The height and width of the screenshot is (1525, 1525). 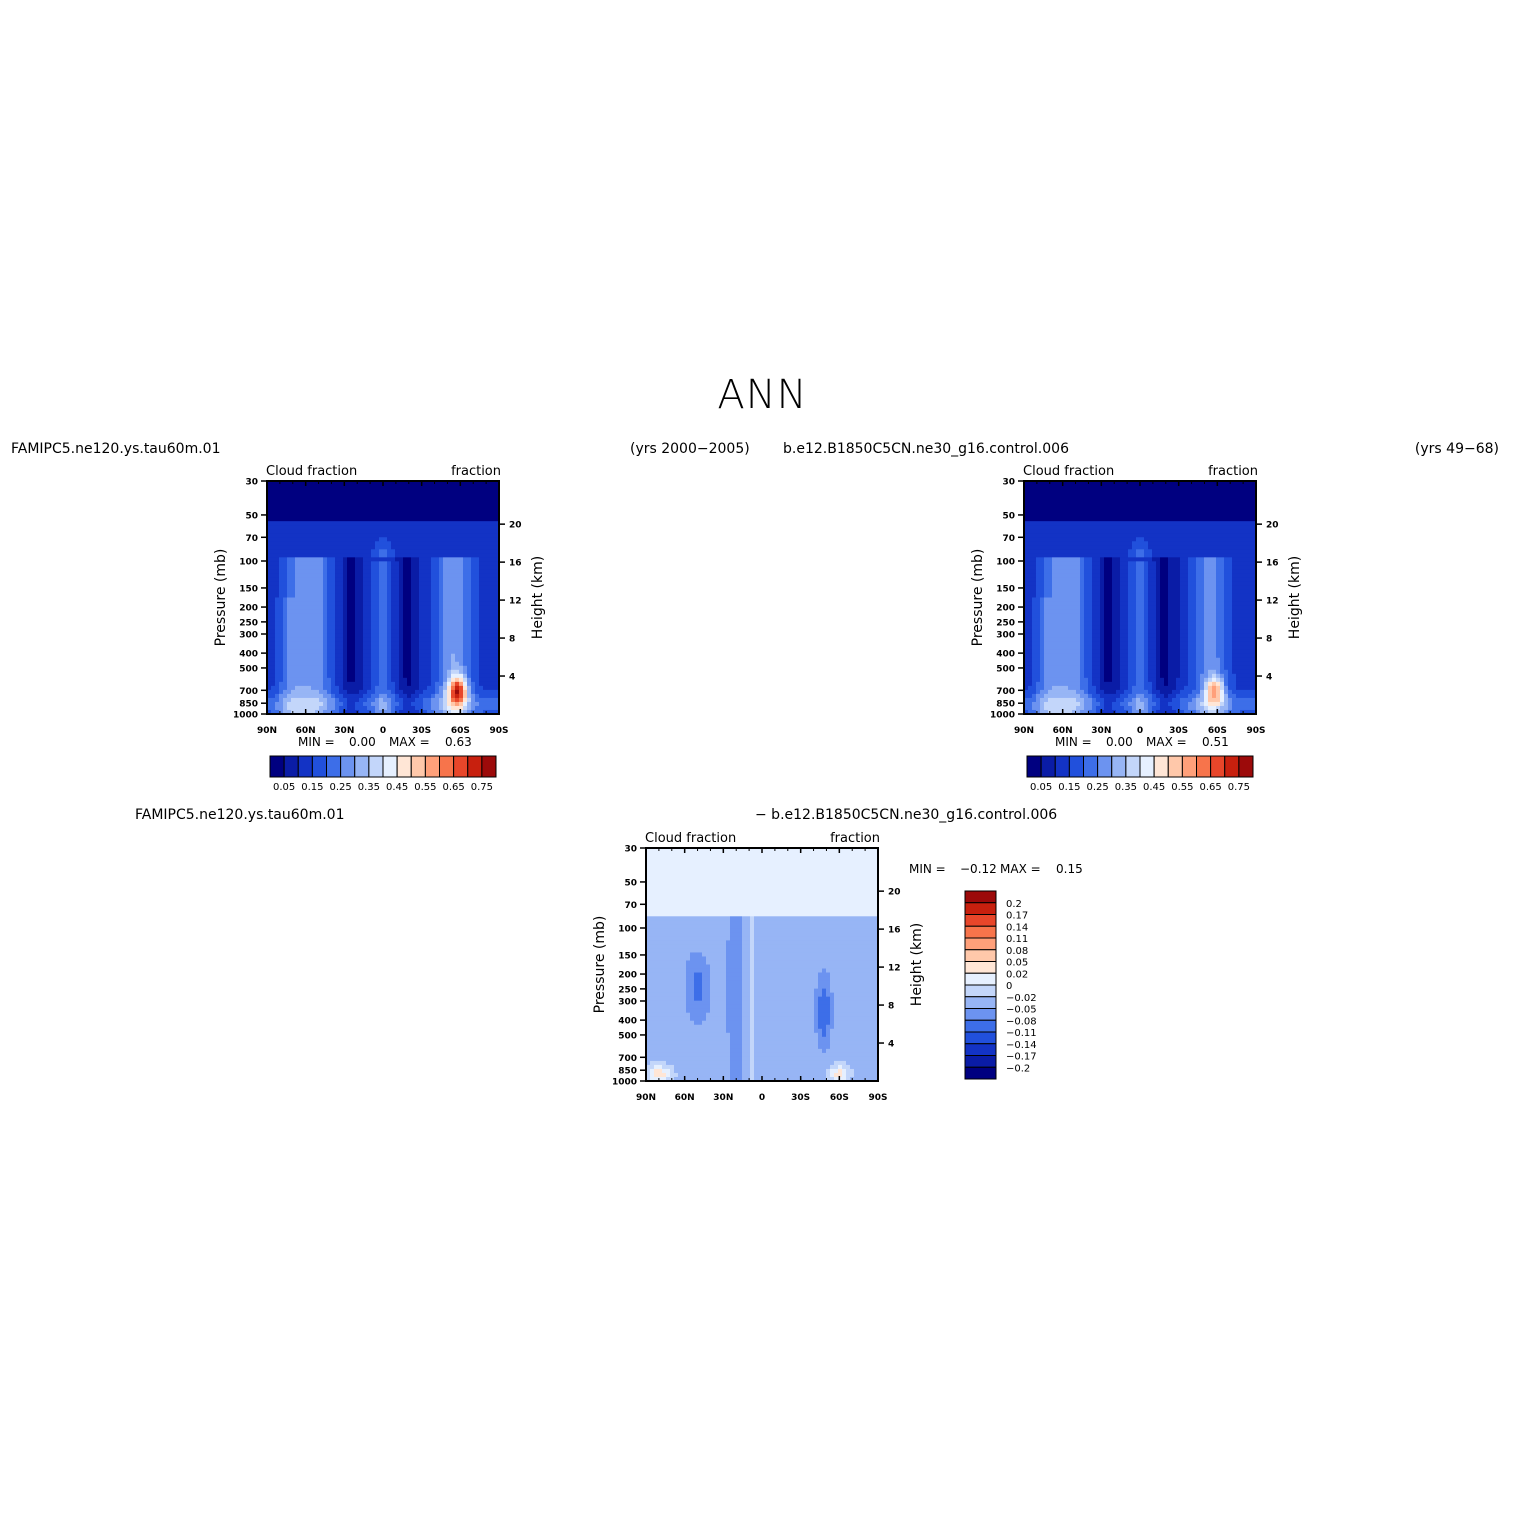 What do you see at coordinates (376, 766) in the screenshot?
I see `colorbar-box` at bounding box center [376, 766].